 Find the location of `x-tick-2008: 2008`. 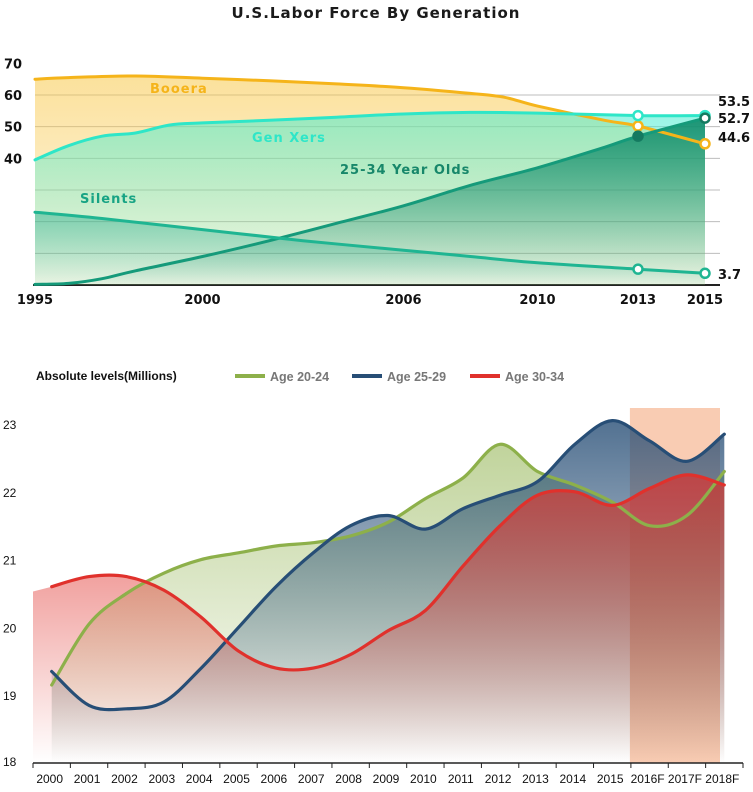

x-tick-2008: 2008 is located at coordinates (348, 779).